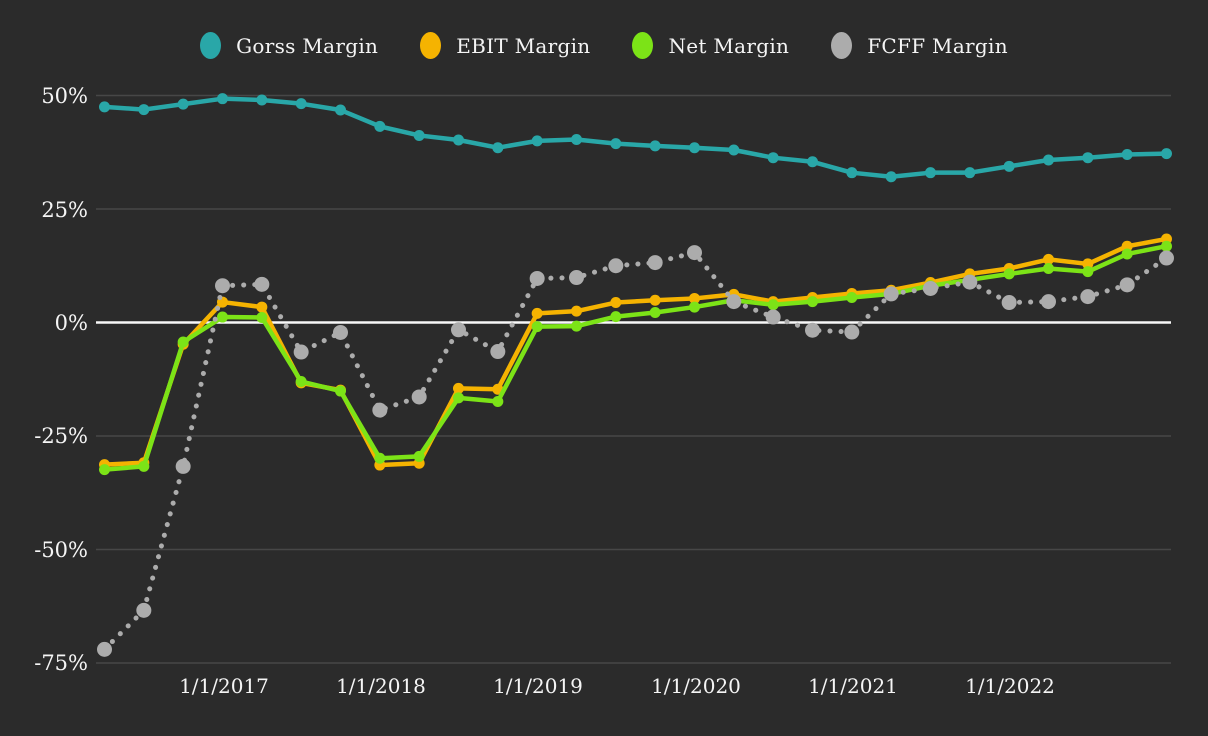 This screenshot has height=736, width=1208. What do you see at coordinates (307, 45) in the screenshot?
I see `legend-label-gross-margin: Gorss Margin` at bounding box center [307, 45].